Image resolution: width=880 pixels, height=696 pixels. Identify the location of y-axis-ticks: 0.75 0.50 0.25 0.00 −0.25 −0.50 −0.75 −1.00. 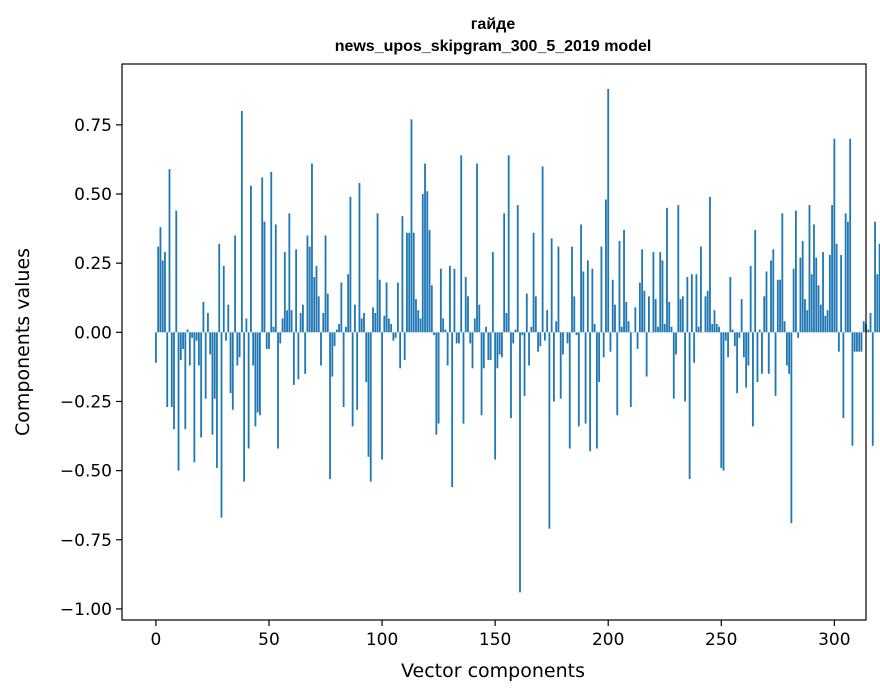
(91, 368).